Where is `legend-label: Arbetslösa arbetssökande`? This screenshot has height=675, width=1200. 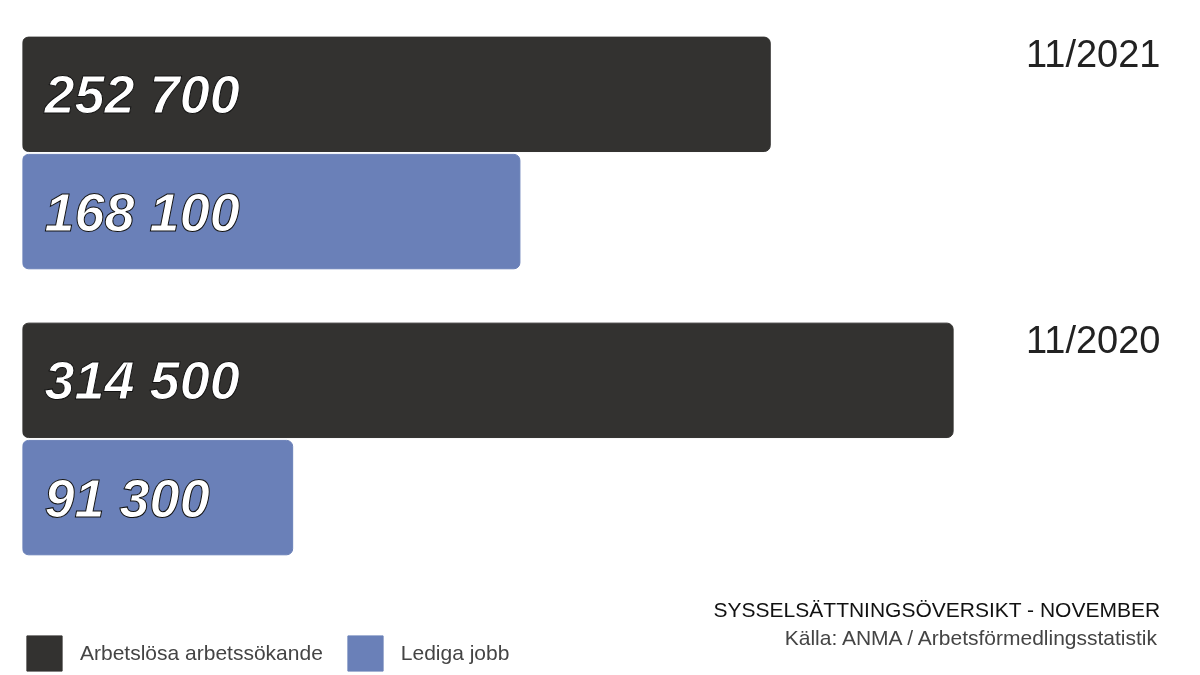 legend-label: Arbetslösa arbetssökande is located at coordinates (201, 653).